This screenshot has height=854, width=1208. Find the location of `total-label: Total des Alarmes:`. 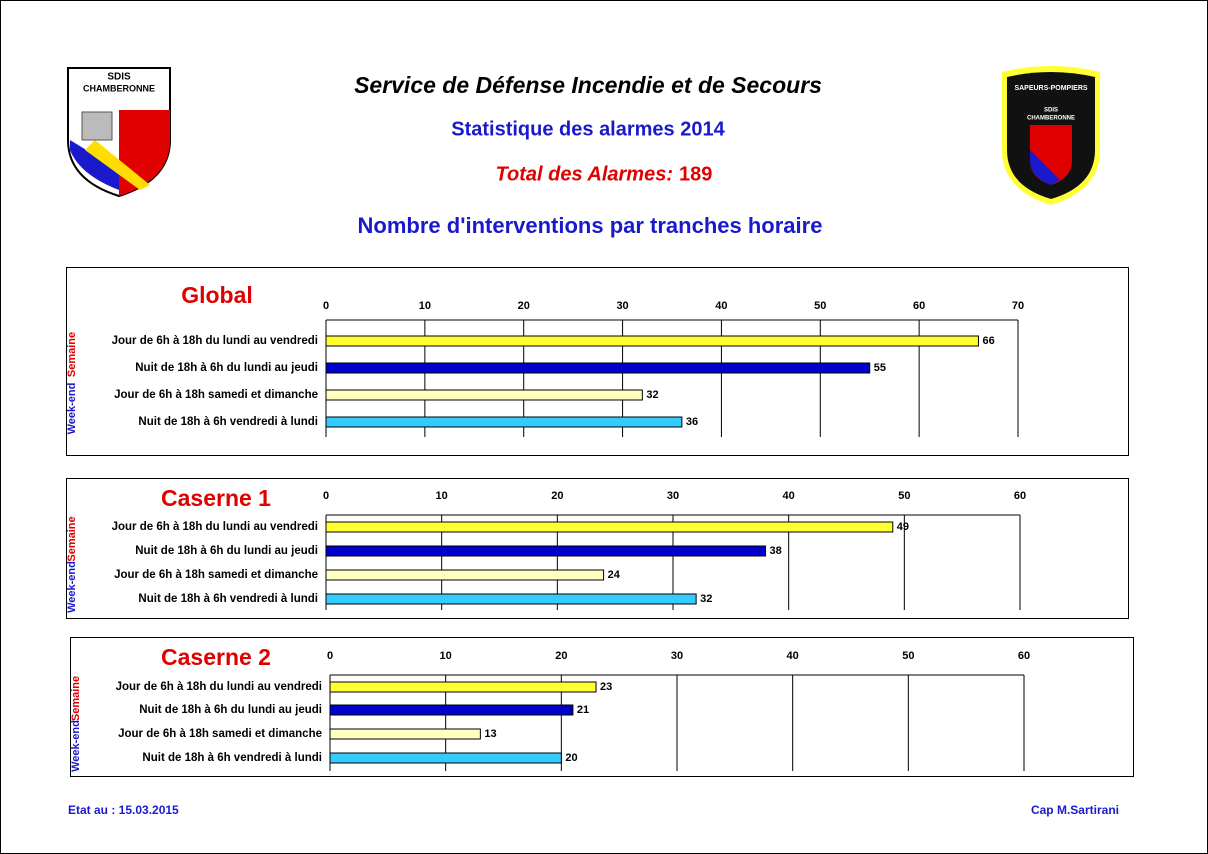

total-label: Total des Alarmes: is located at coordinates (584, 174).